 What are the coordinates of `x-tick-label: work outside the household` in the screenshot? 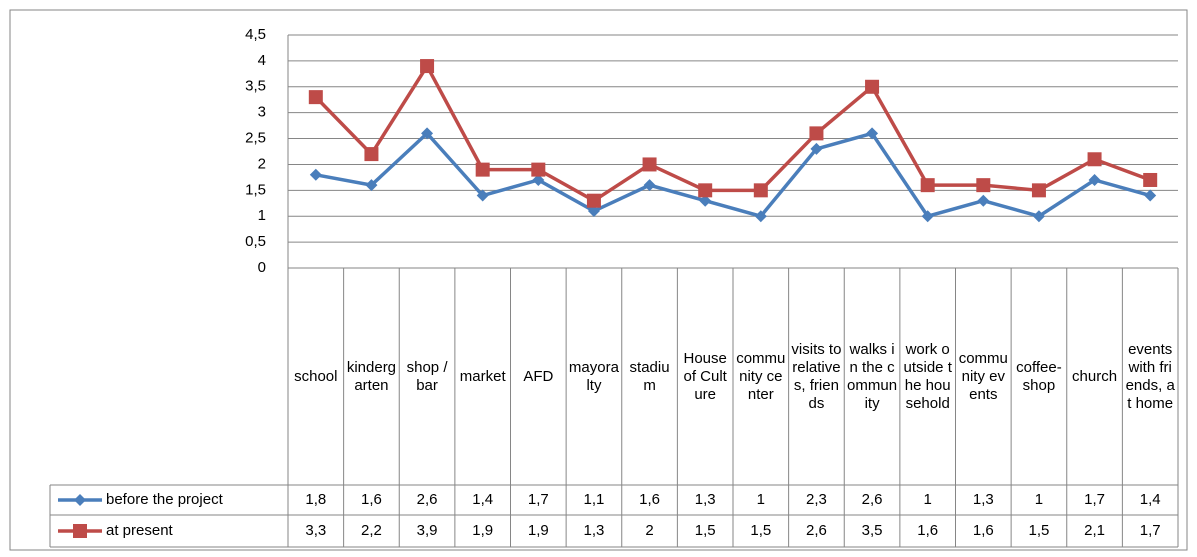 It's located at (927, 376).